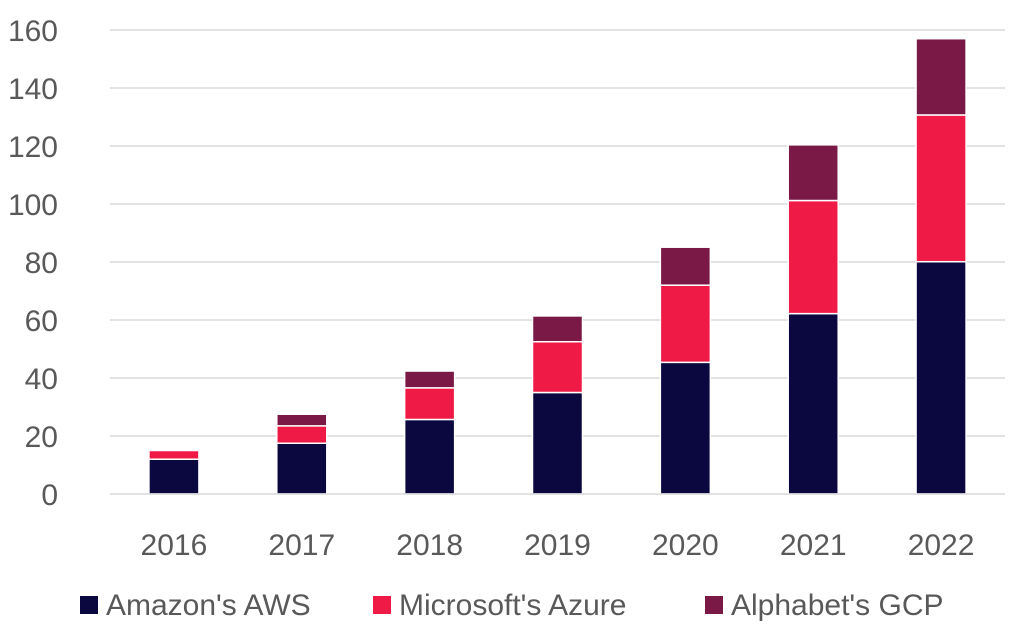 The width and height of the screenshot is (1024, 626). I want to click on legend-label-2: Alphabet's GCP, so click(837, 605).